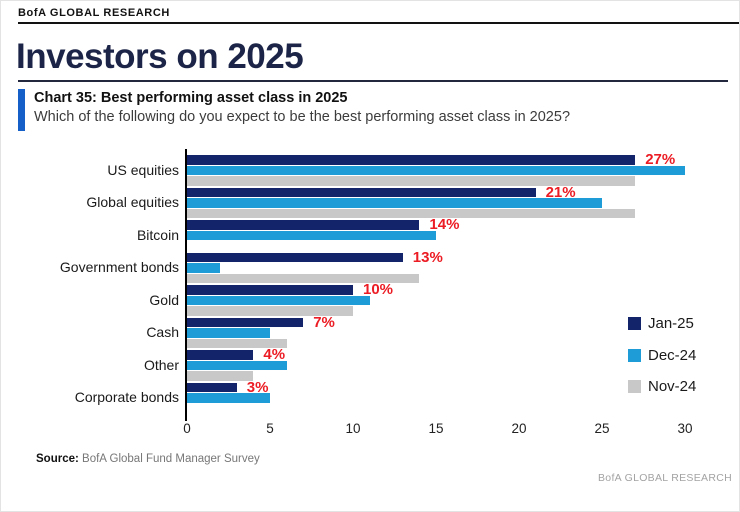 The width and height of the screenshot is (740, 512). What do you see at coordinates (303, 278) in the screenshot?
I see `bar-nov-24-government-bonds` at bounding box center [303, 278].